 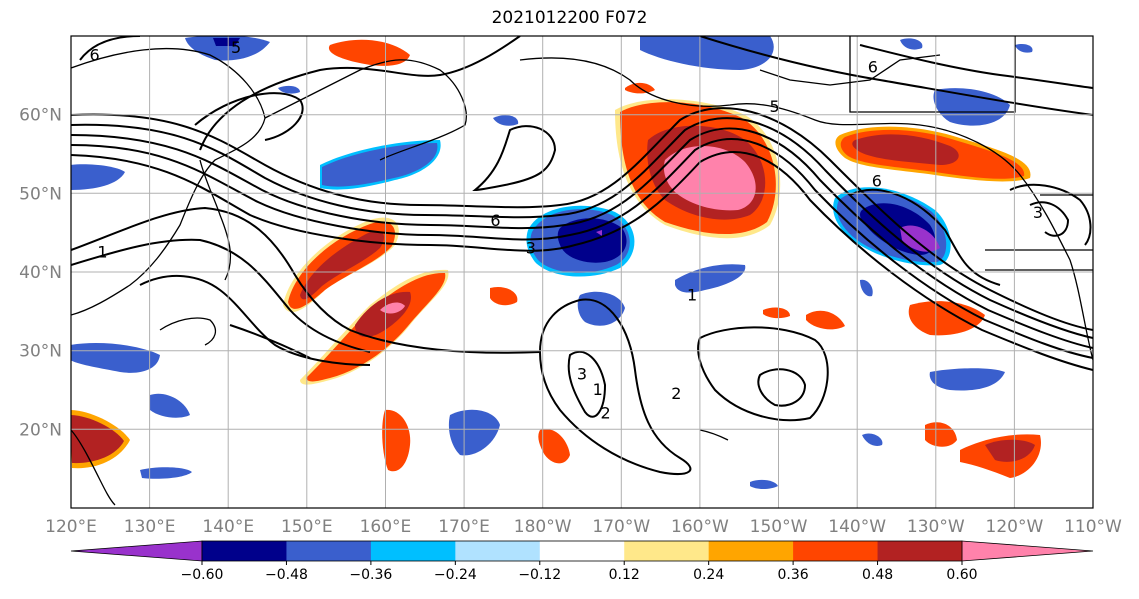 What do you see at coordinates (543, 527) in the screenshot?
I see `lon-tick-label: 180°W` at bounding box center [543, 527].